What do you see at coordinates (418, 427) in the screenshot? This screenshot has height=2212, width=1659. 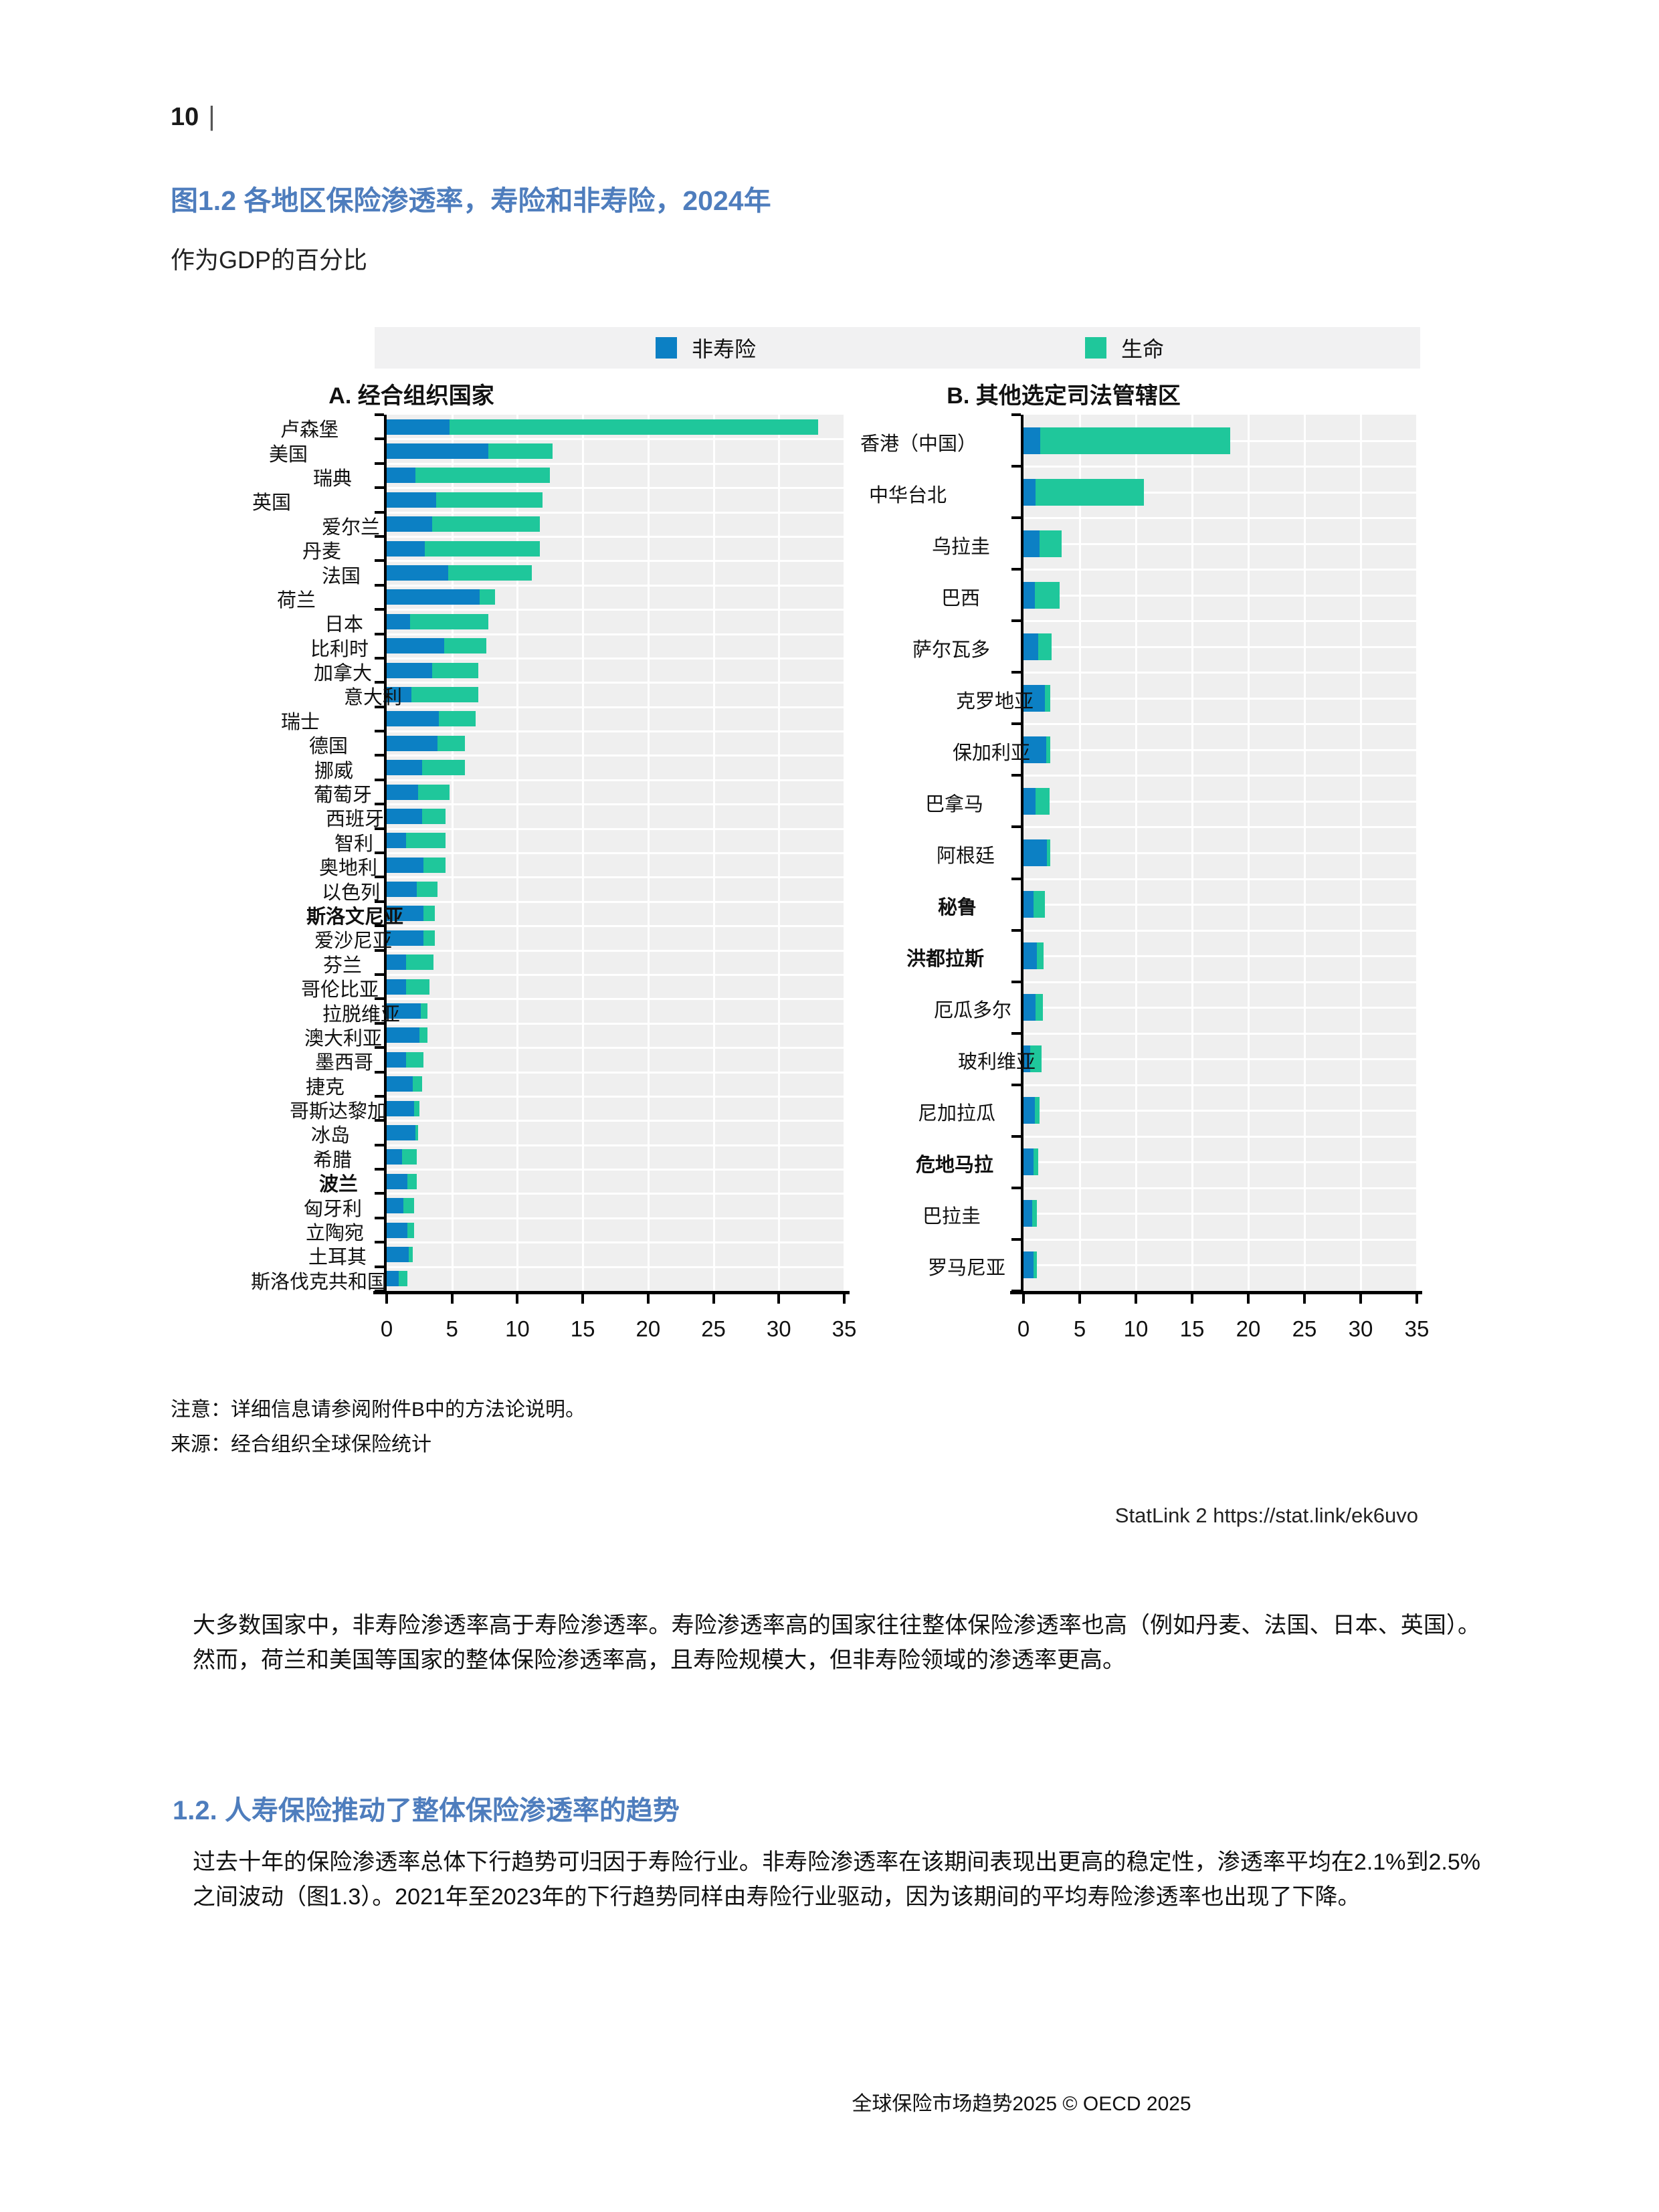 I see `nonlife-bar-卢森堡` at bounding box center [418, 427].